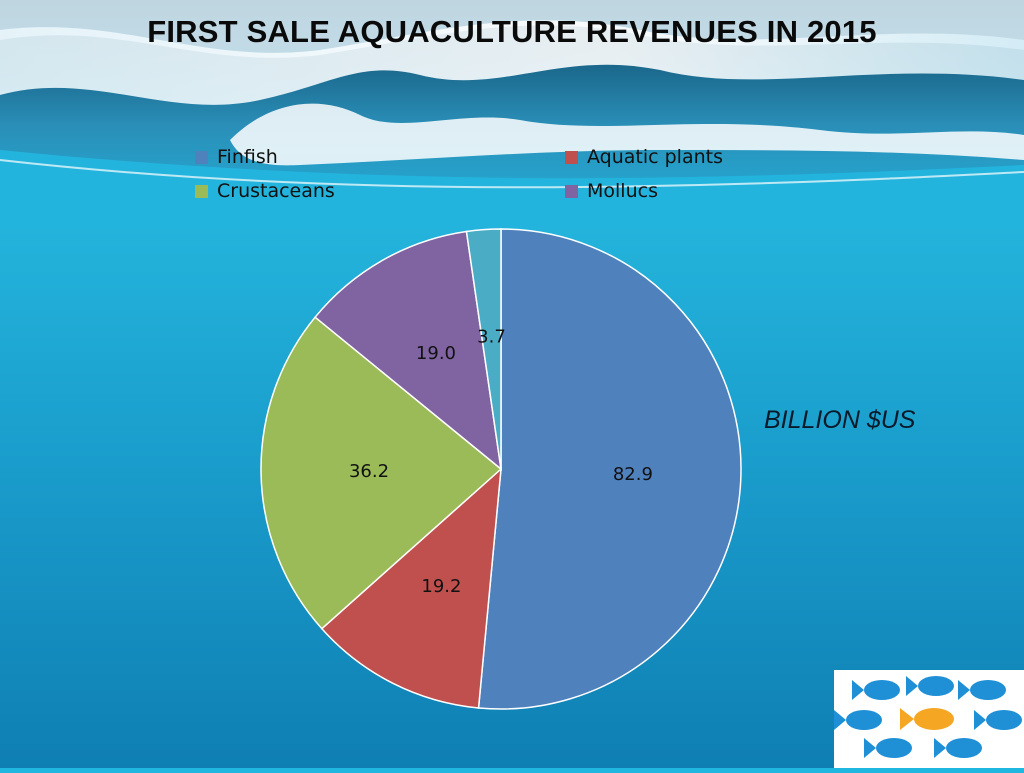  Describe the element at coordinates (655, 157) in the screenshot. I see `legend-label-aquatic-plants: Aquatic plants` at that location.